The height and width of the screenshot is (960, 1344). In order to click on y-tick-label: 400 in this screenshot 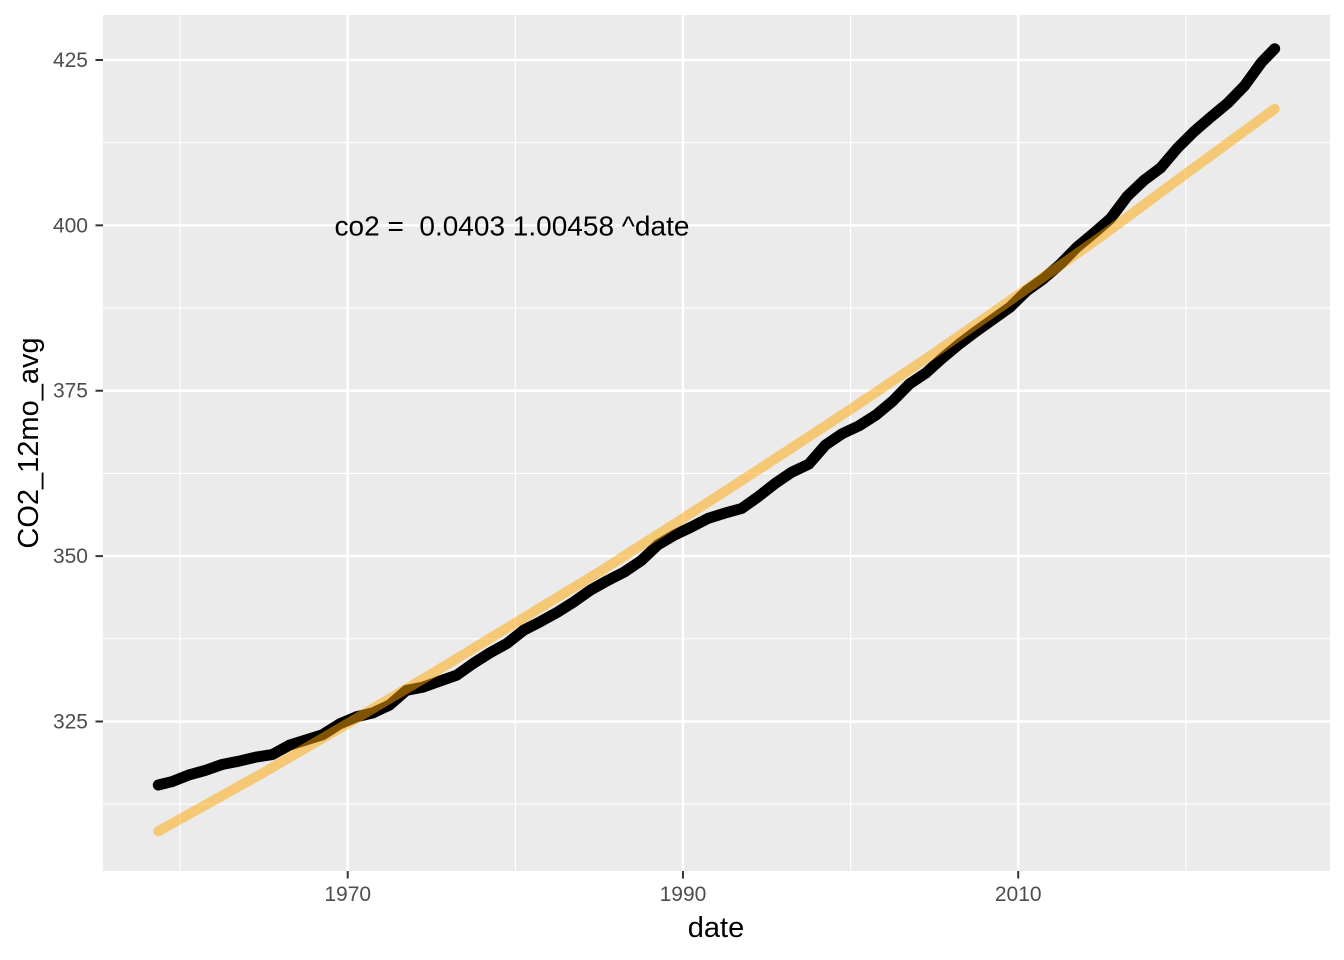, I will do `click(70, 225)`.